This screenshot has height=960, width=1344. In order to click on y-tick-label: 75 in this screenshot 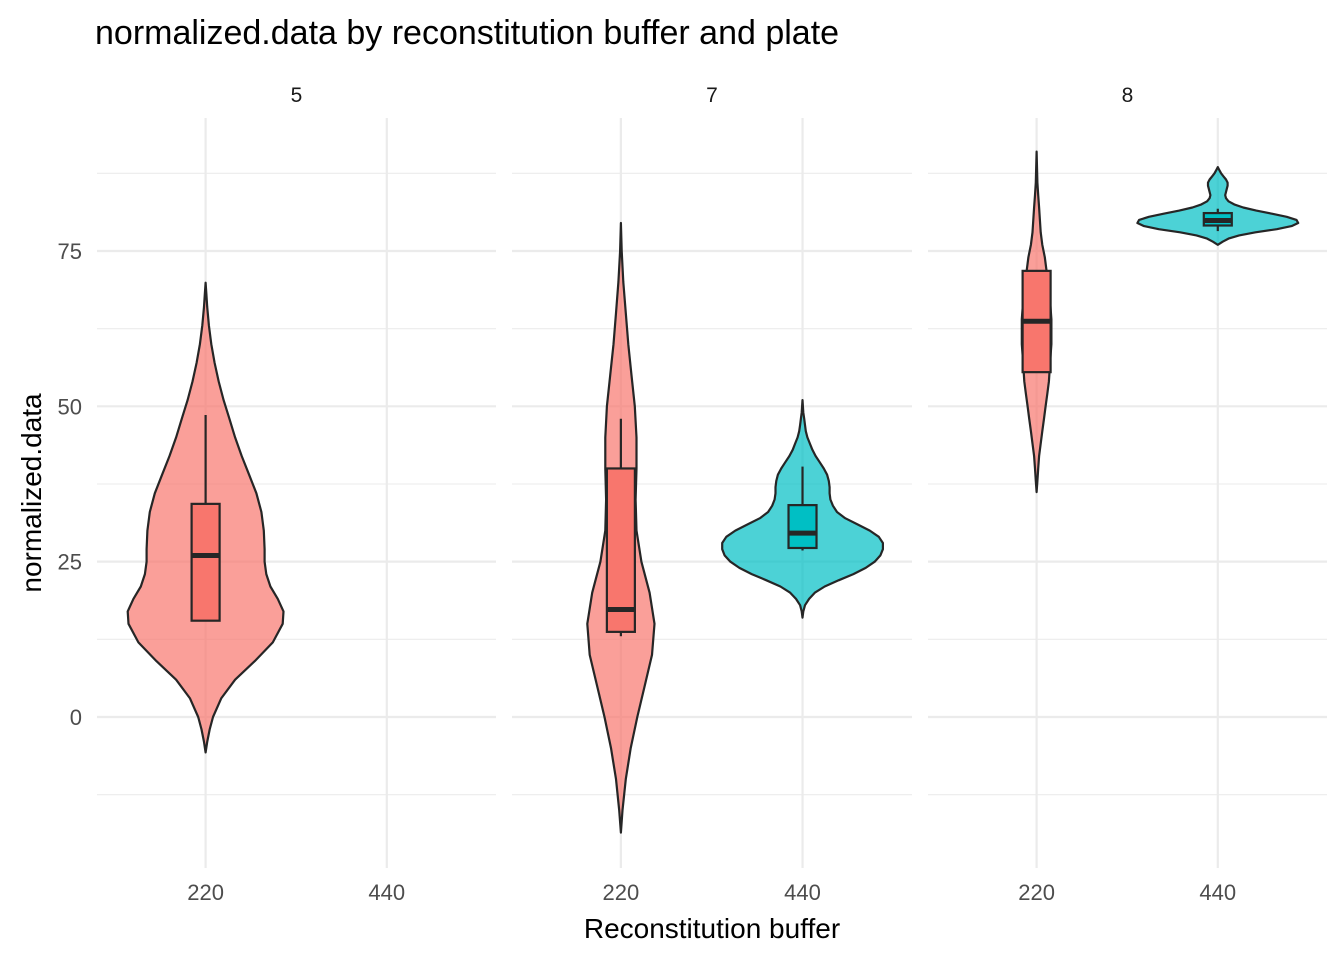, I will do `click(70, 251)`.